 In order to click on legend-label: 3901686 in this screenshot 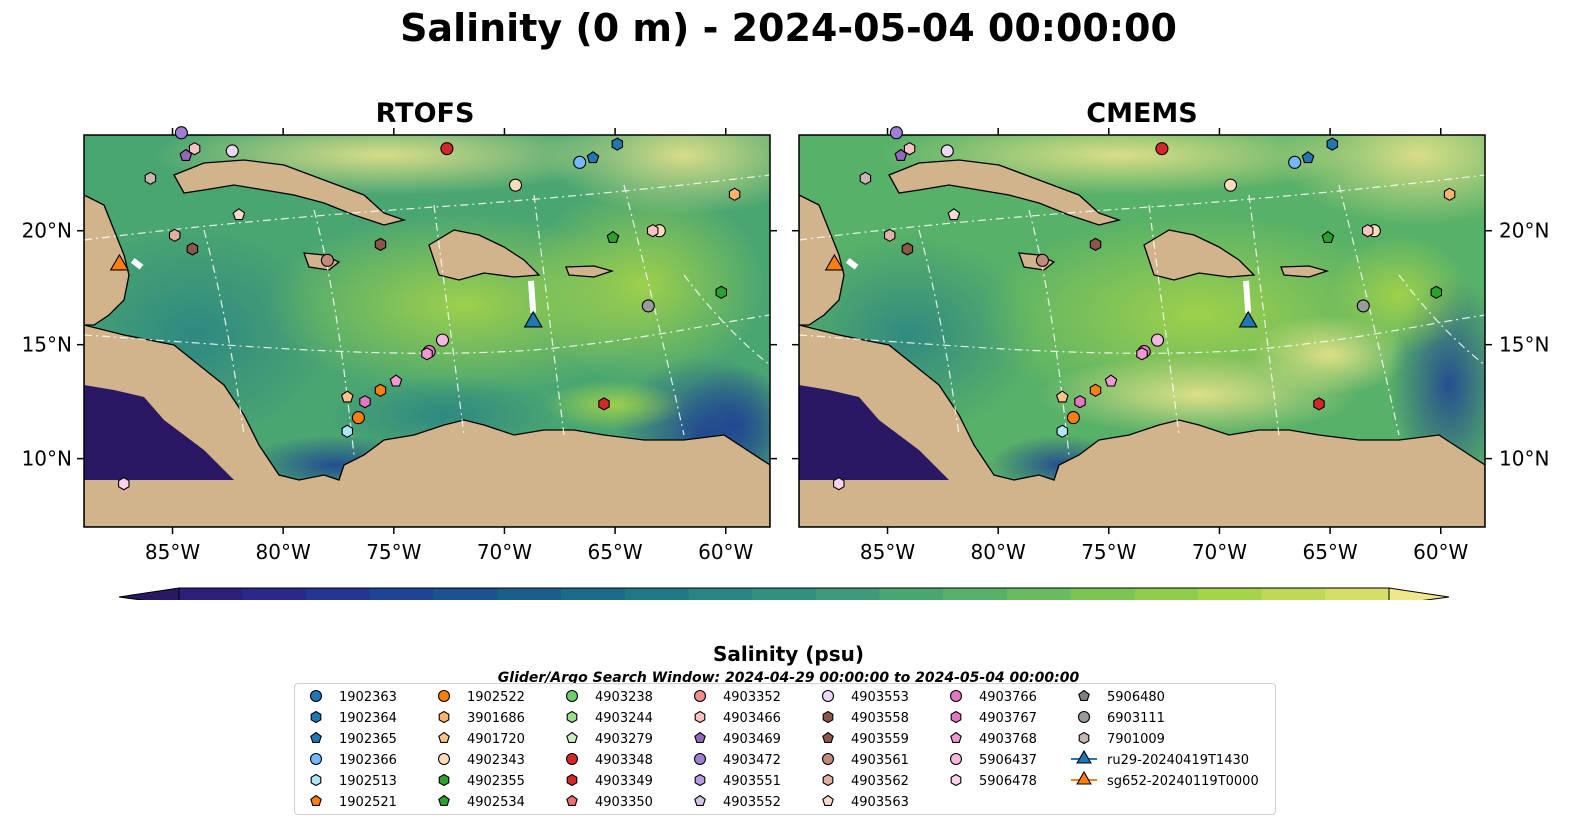, I will do `click(496, 718)`.